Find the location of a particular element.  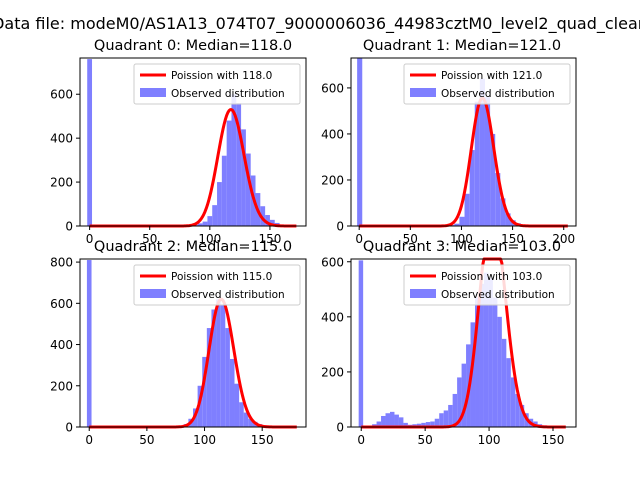

y-tick-label: 800 is located at coordinates (61, 263).